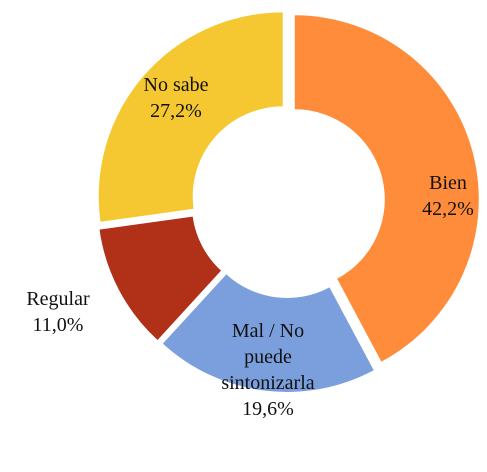 The width and height of the screenshot is (487, 472). Describe the element at coordinates (176, 111) in the screenshot. I see `value-label: 27,2%` at that location.